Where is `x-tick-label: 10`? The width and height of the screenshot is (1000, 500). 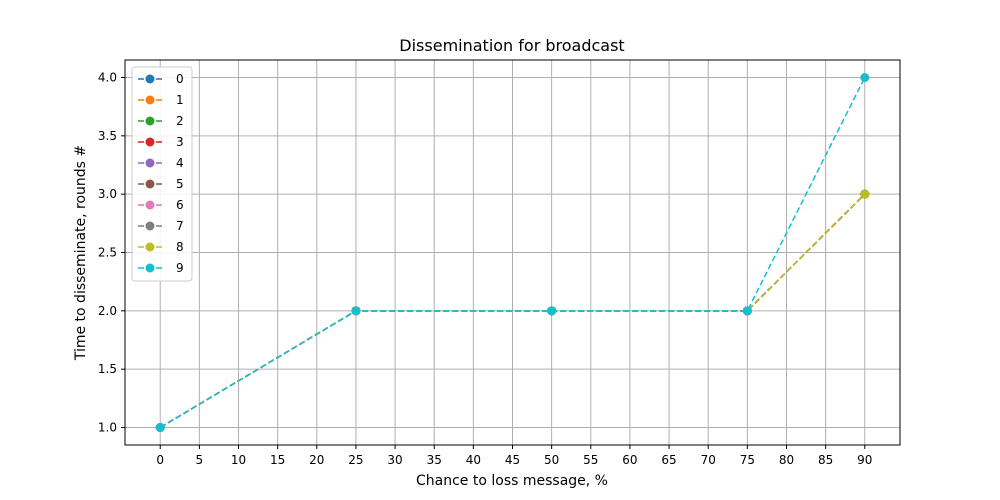
x-tick-label: 10 is located at coordinates (238, 460).